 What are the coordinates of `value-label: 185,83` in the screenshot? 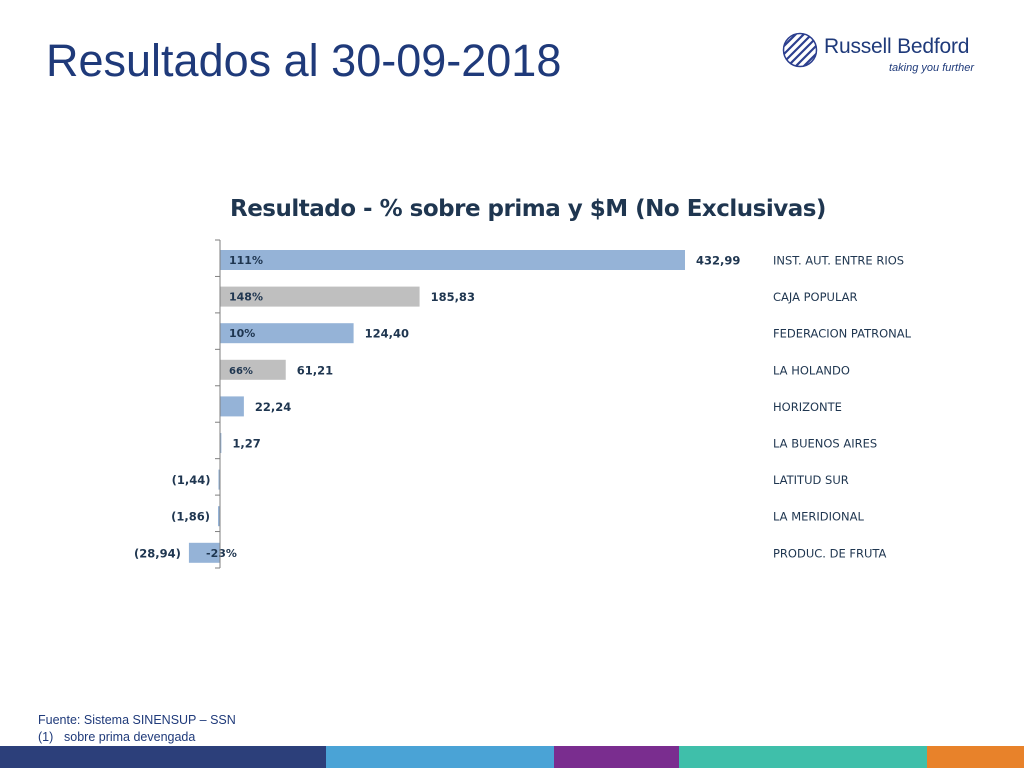 It's located at (453, 297).